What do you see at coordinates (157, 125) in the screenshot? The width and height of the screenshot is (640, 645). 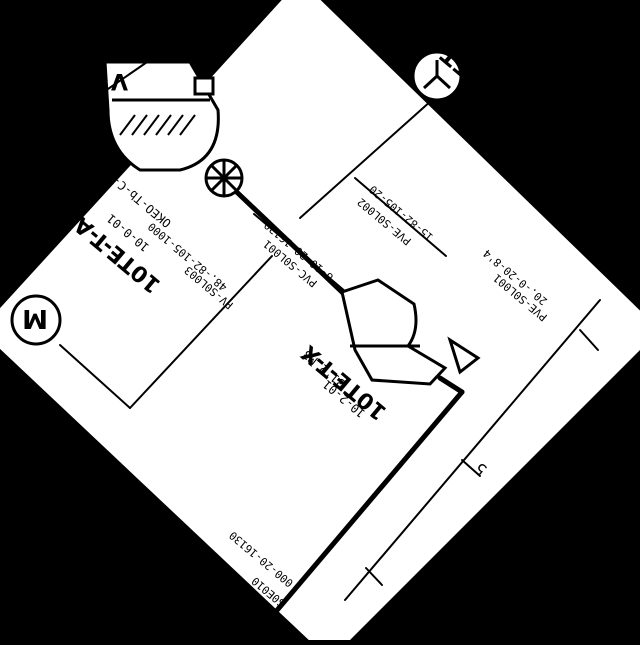 I see `reactor-hatch` at bounding box center [157, 125].